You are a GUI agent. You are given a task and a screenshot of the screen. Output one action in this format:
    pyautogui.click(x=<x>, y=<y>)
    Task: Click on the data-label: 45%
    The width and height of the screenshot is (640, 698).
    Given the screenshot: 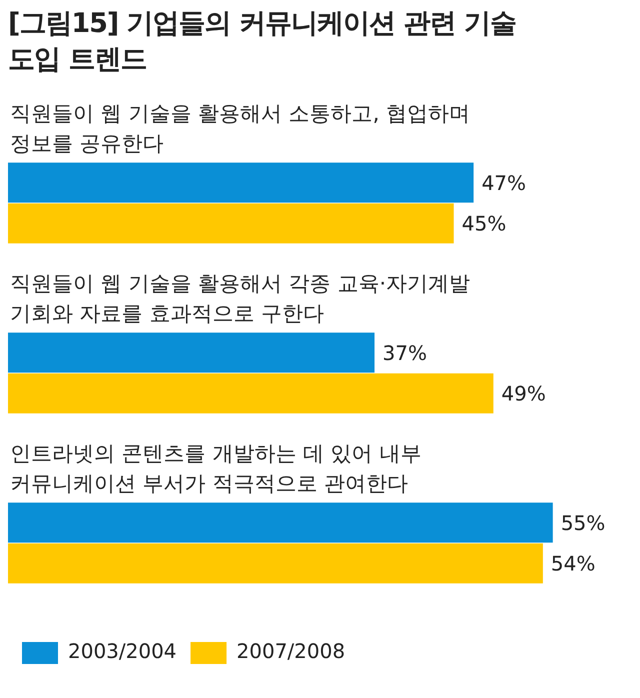 What is the action you would take?
    pyautogui.click(x=484, y=224)
    